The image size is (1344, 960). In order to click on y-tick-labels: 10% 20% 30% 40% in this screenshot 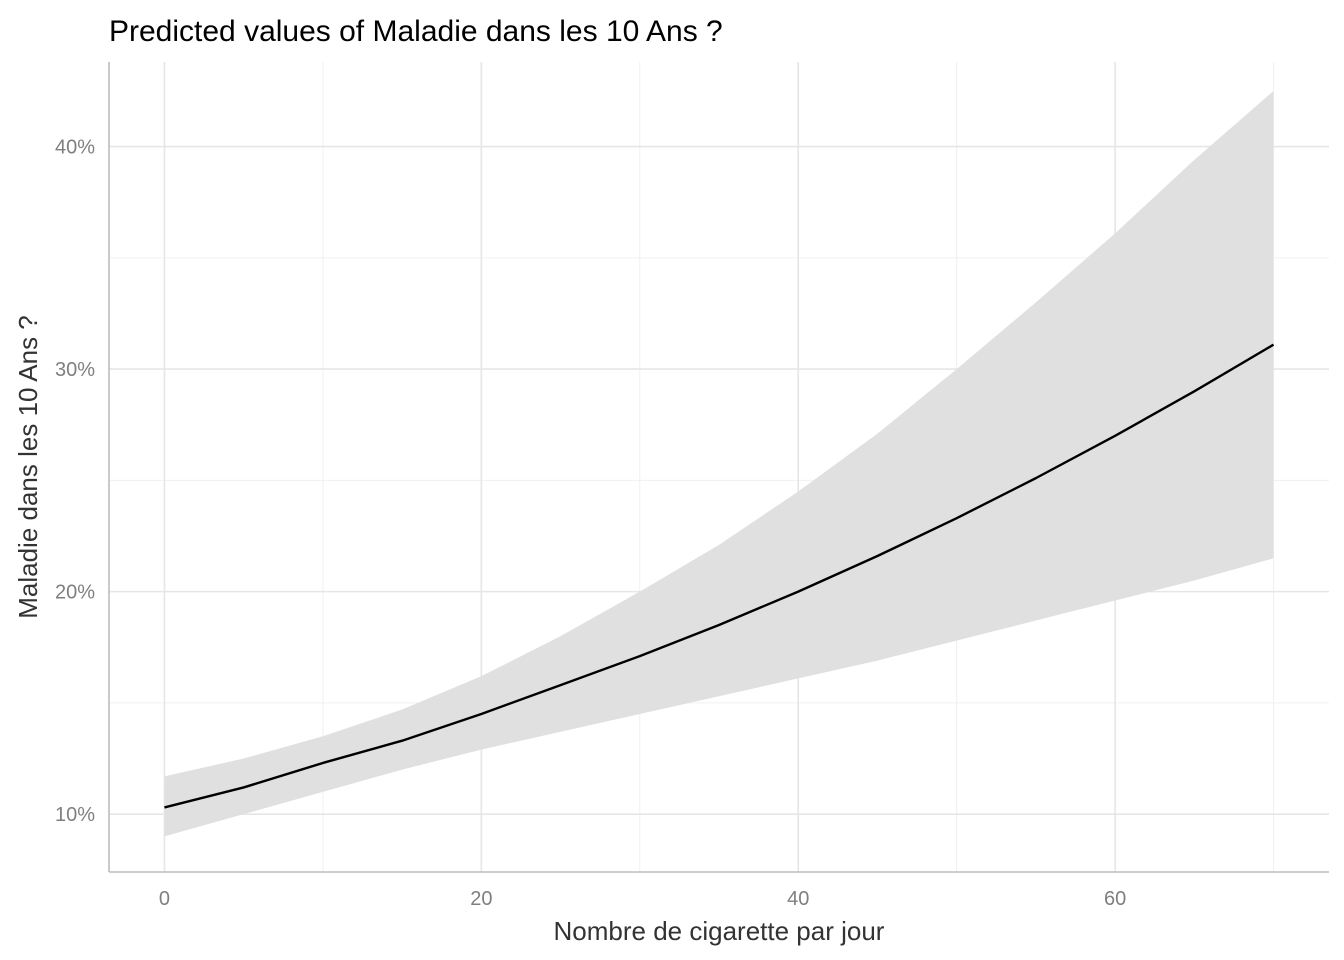, I will do `click(75, 482)`.